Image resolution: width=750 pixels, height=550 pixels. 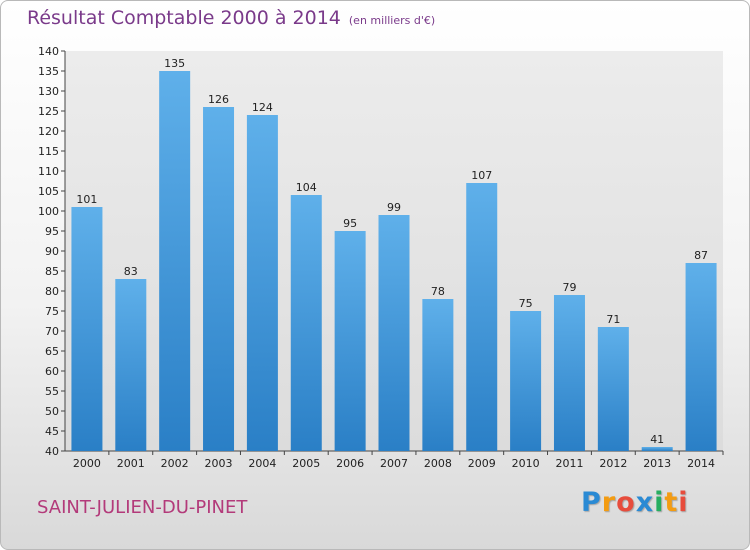 I want to click on y-tick-label: 40, so click(x=52, y=451).